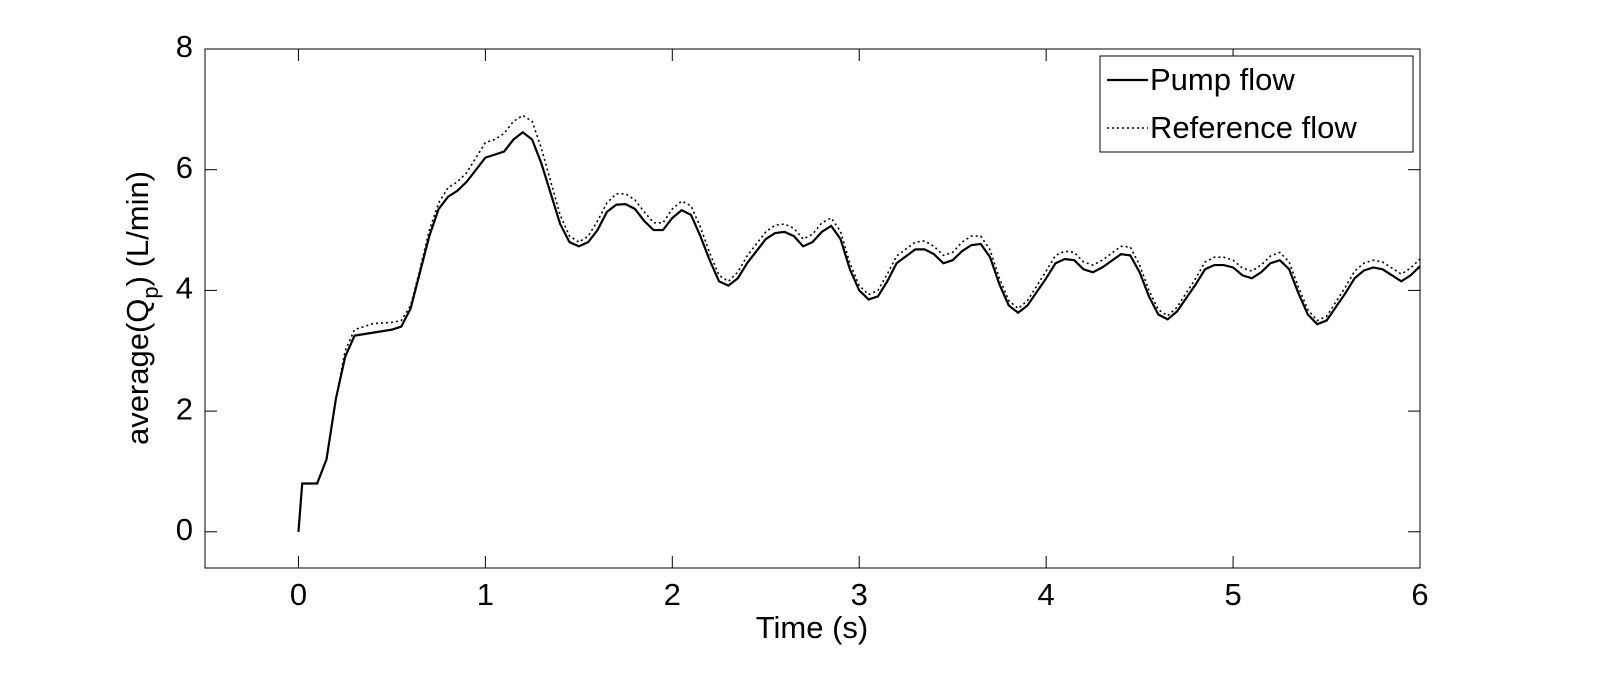 This screenshot has width=1613, height=678. Describe the element at coordinates (1419, 594) in the screenshot. I see `x-tick-label: 6` at that location.